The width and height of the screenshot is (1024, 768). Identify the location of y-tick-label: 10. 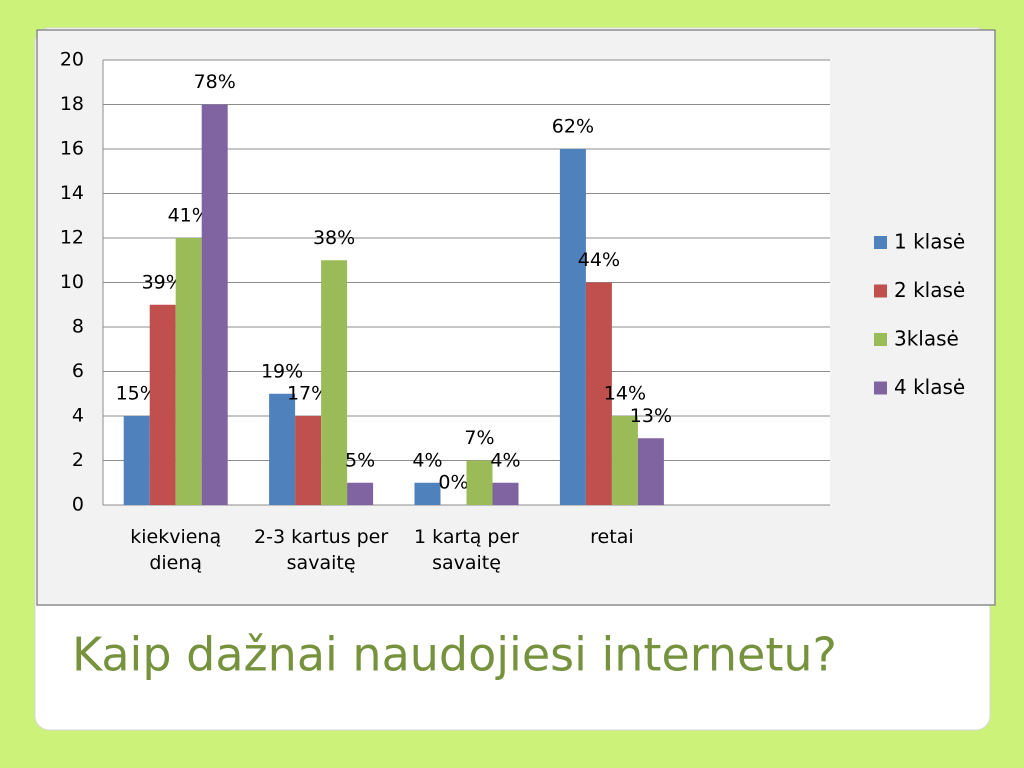
(72, 282).